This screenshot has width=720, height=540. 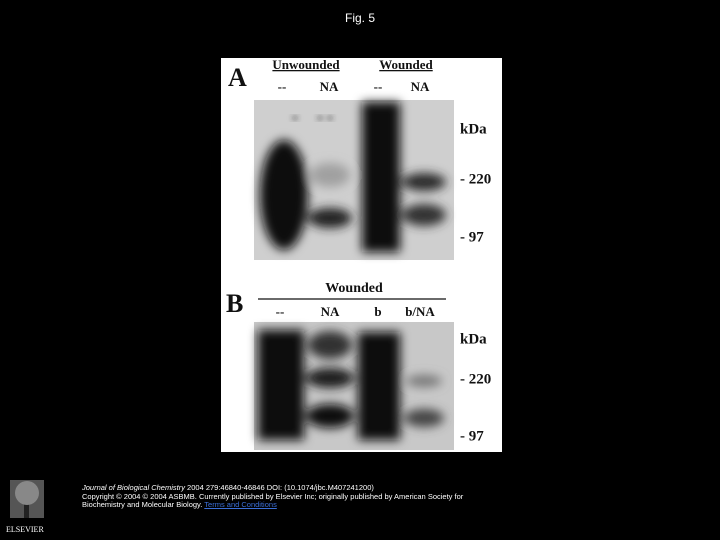 What do you see at coordinates (234, 303) in the screenshot?
I see `panel-label: B` at bounding box center [234, 303].